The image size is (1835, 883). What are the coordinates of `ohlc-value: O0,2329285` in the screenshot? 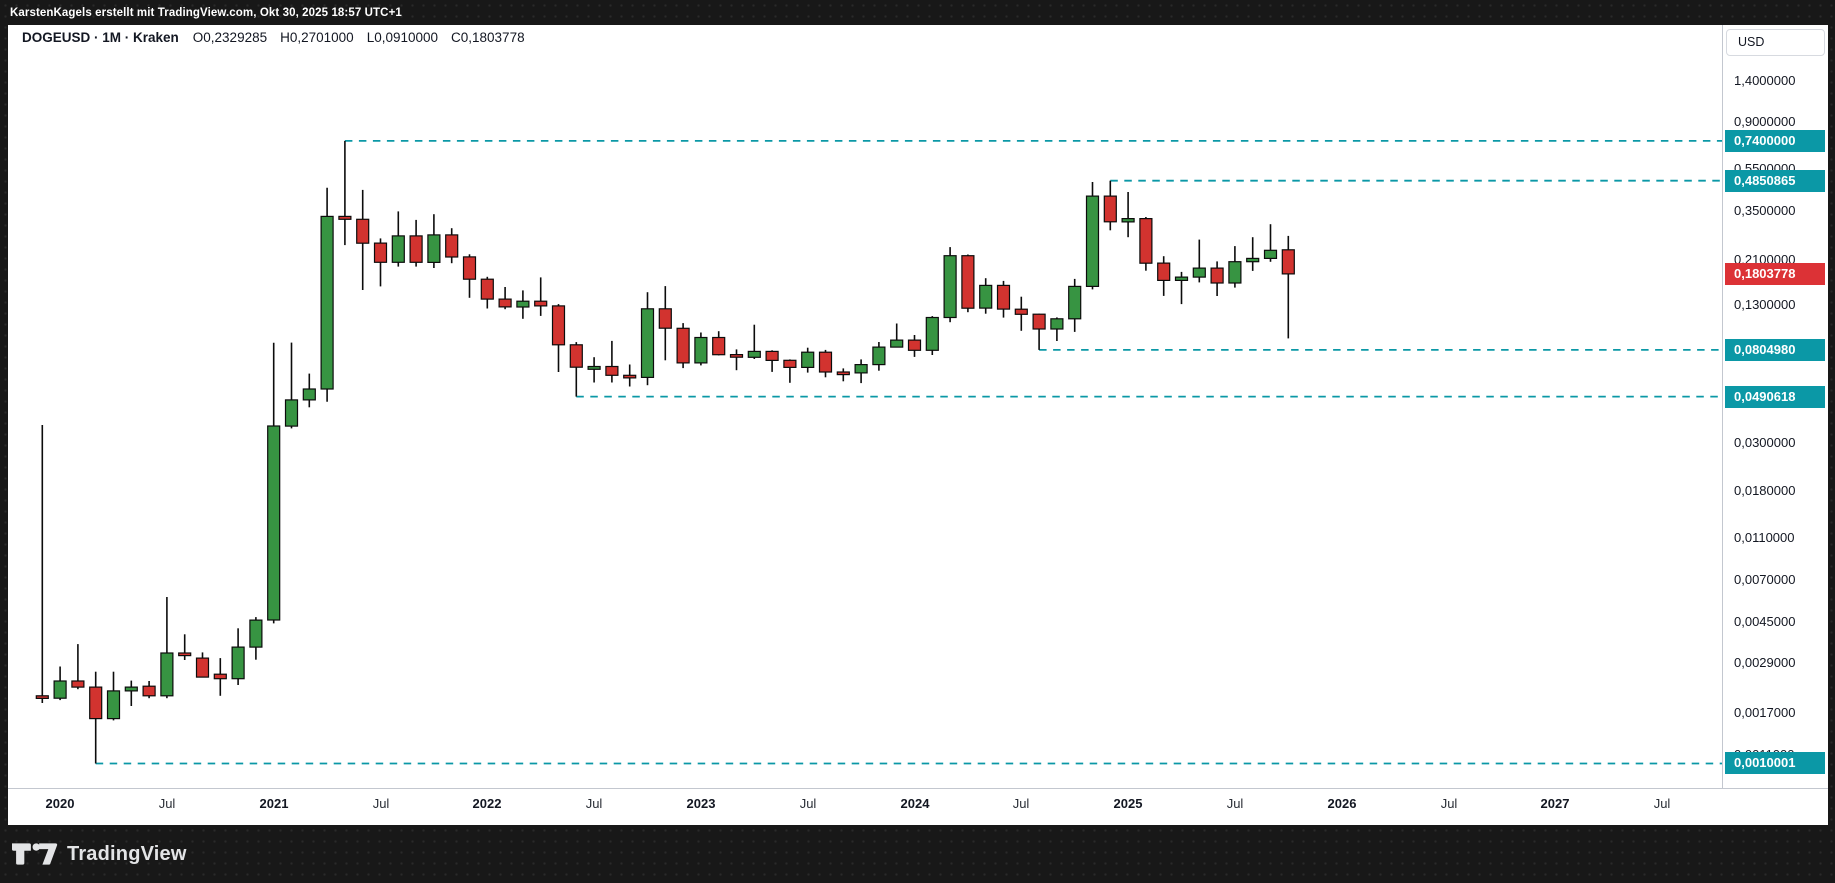 It's located at (230, 37).